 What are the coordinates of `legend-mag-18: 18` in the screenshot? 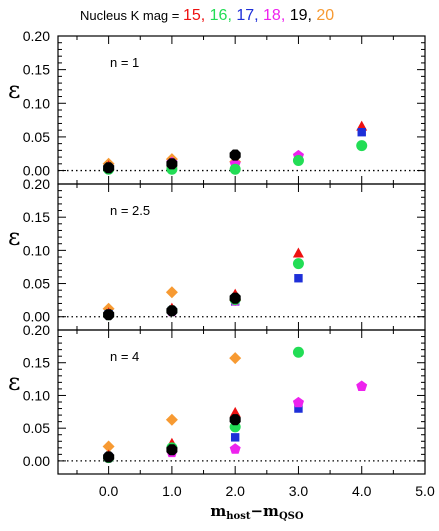 It's located at (272, 15).